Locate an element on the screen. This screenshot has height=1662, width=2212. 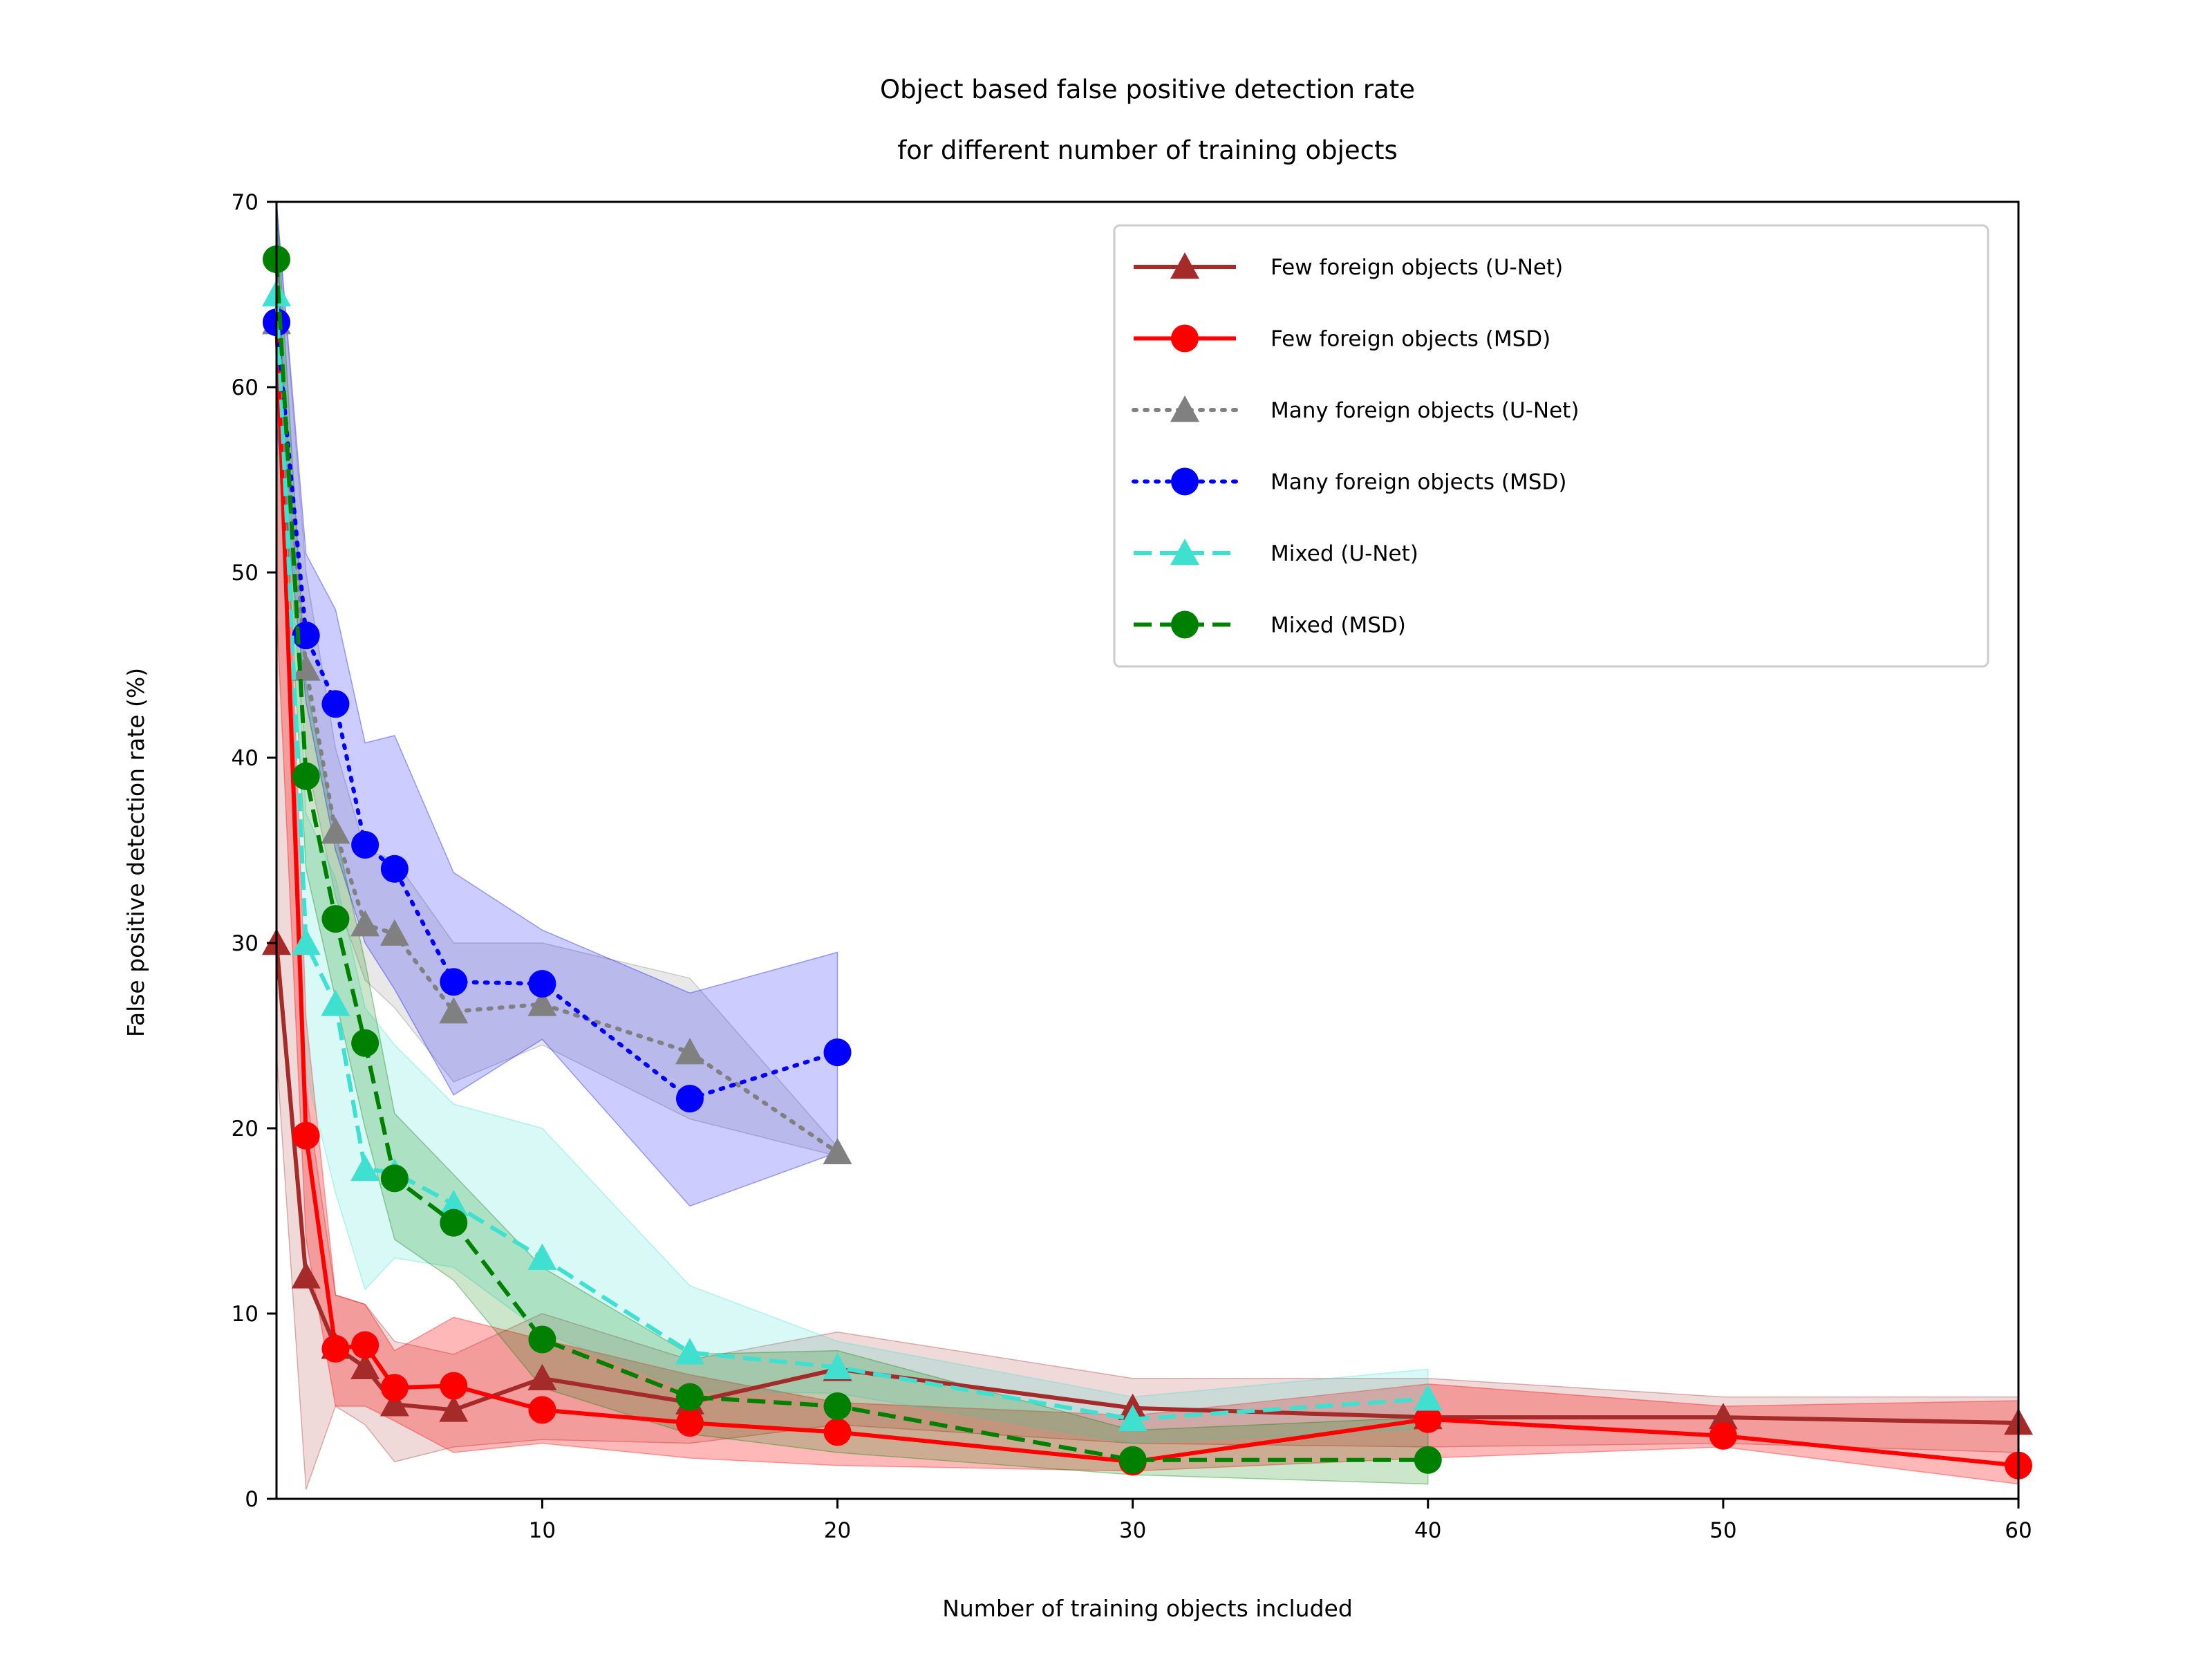
legend-label: Many foreign objects (MSD) is located at coordinates (1418, 483).